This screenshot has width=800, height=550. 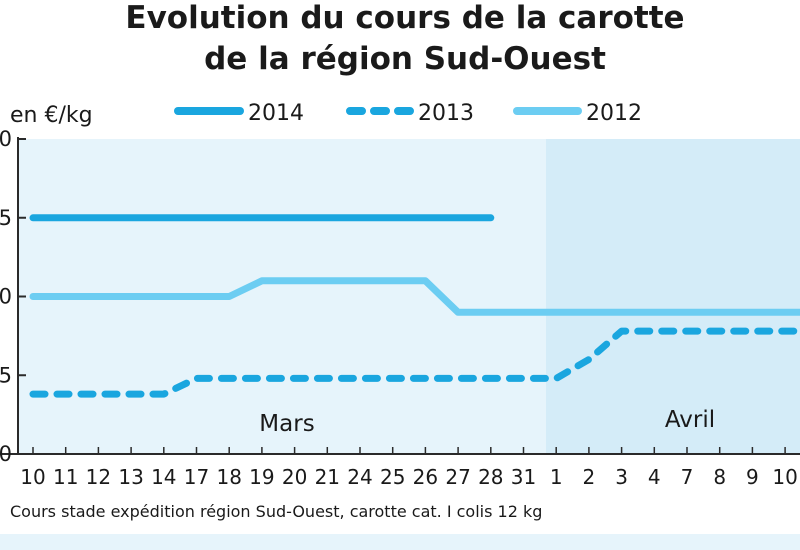 What do you see at coordinates (523, 477) in the screenshot?
I see `x-tick-label: 31` at bounding box center [523, 477].